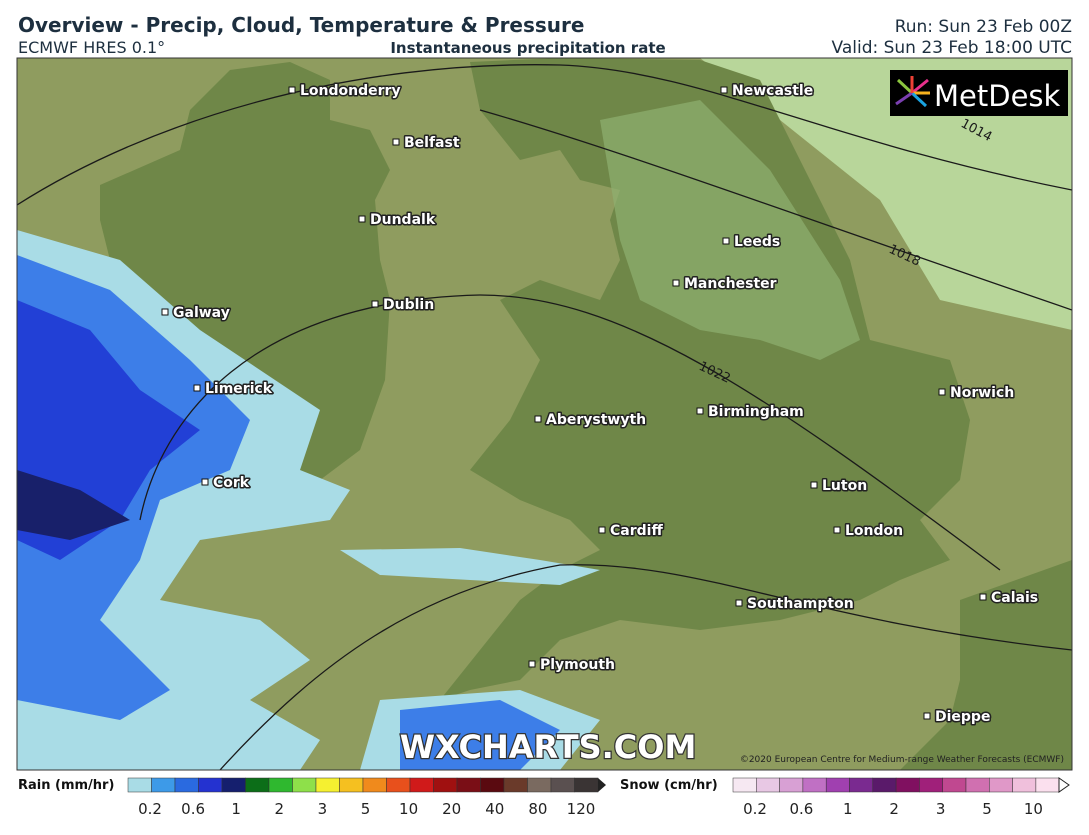 This screenshot has width=1089, height=835. Describe the element at coordinates (470, 566) in the screenshot. I see `rain-channel` at that location.